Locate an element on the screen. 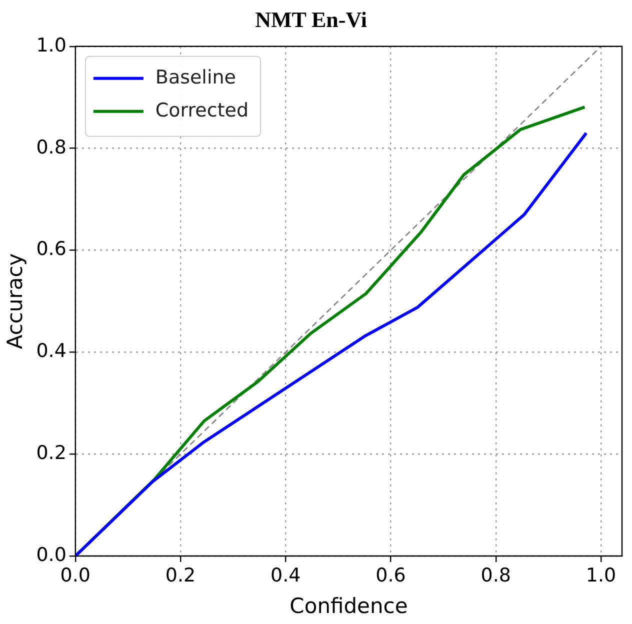  chart-title: NMT En-Vi is located at coordinates (311, 19).